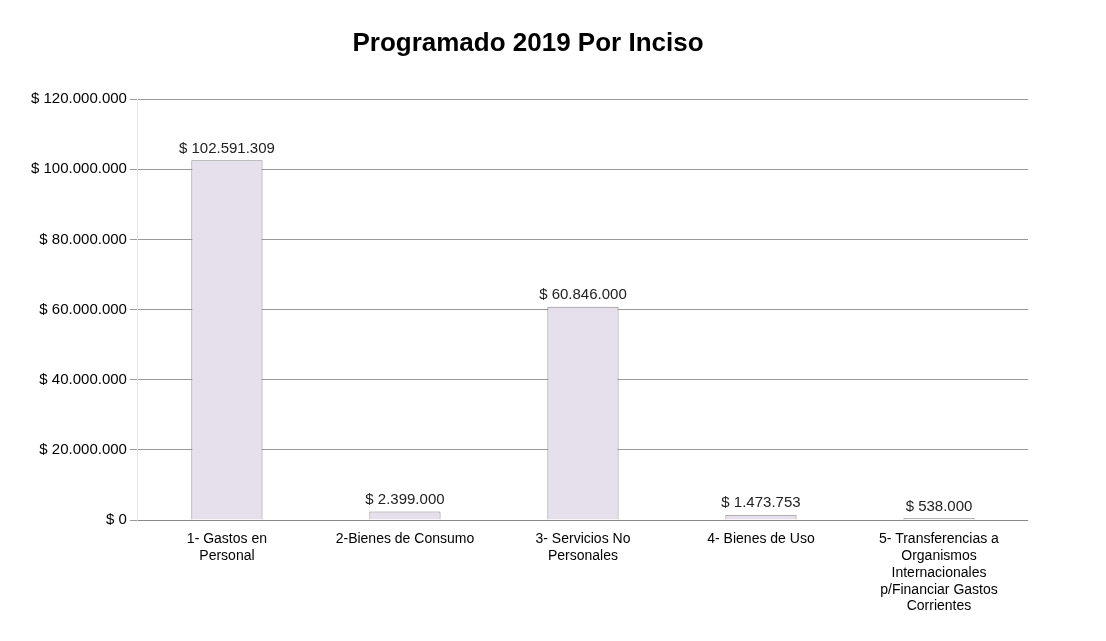  What do you see at coordinates (78, 98) in the screenshot?
I see `y-tick-label: $ 120.000.000` at bounding box center [78, 98].